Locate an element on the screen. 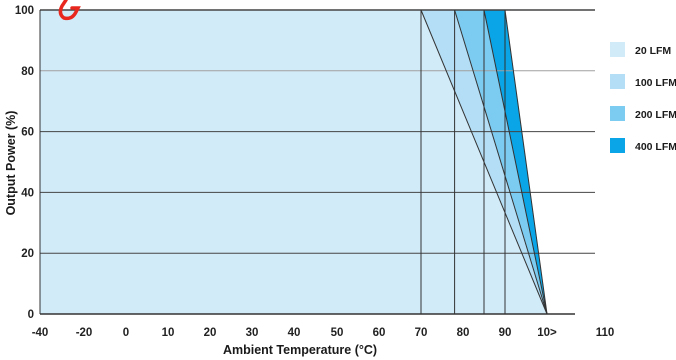 The image size is (676, 360). x-tick-label: 90 is located at coordinates (505, 333).